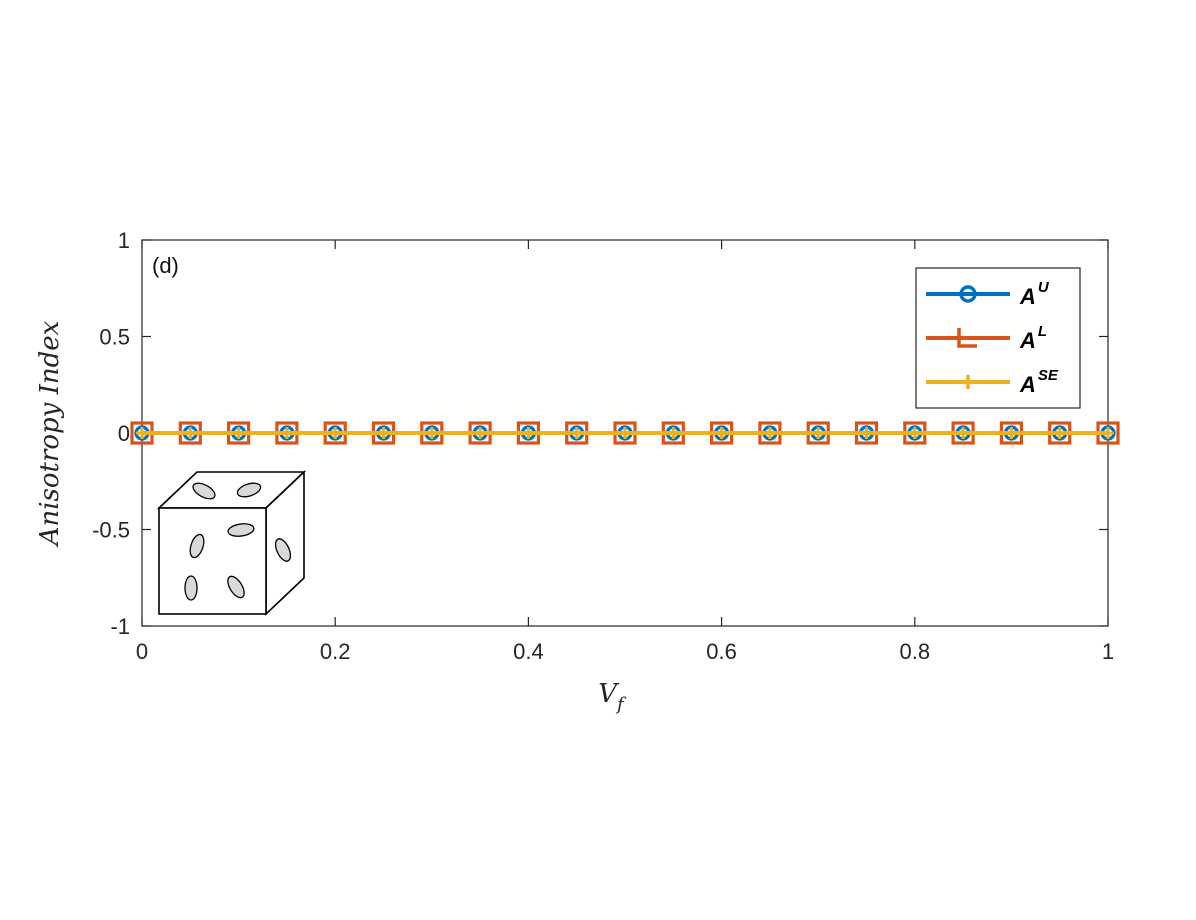  I want to click on legend: A U A L A SE, so click(998, 338).